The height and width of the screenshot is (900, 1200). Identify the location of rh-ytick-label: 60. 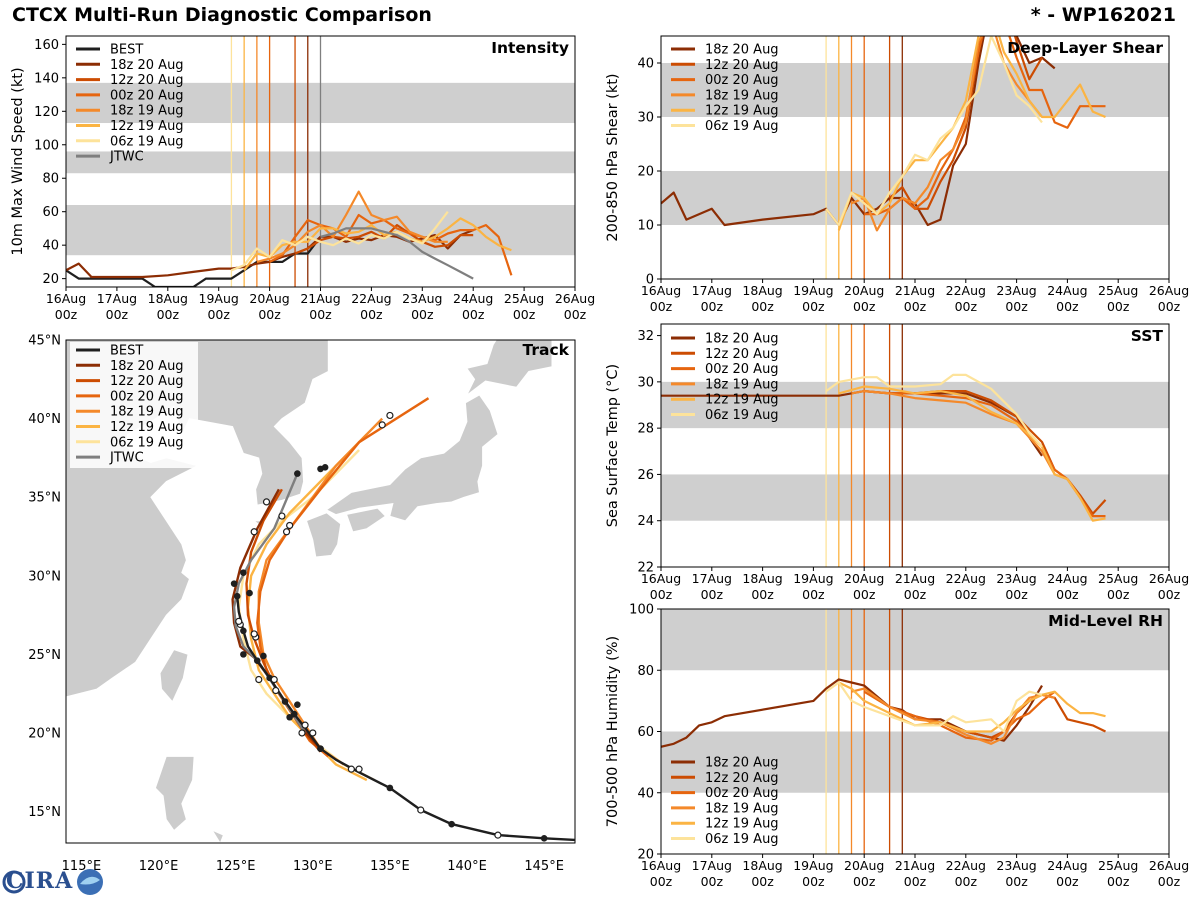
(645, 732).